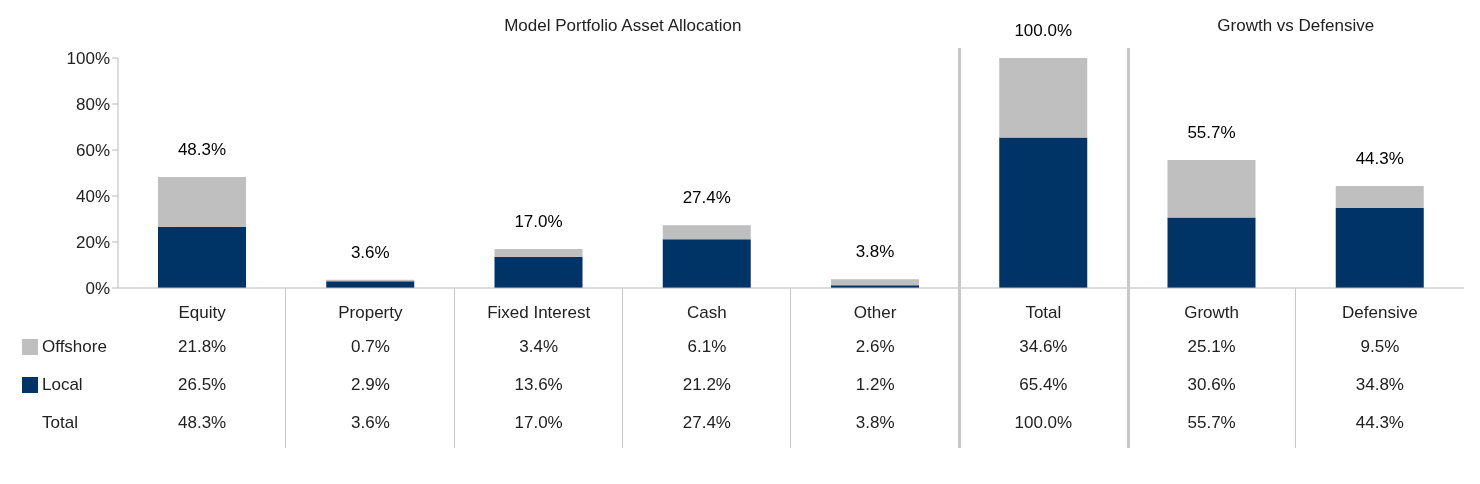 The width and height of the screenshot is (1480, 484). Describe the element at coordinates (1043, 347) in the screenshot. I see `data-label: 34.6%` at that location.